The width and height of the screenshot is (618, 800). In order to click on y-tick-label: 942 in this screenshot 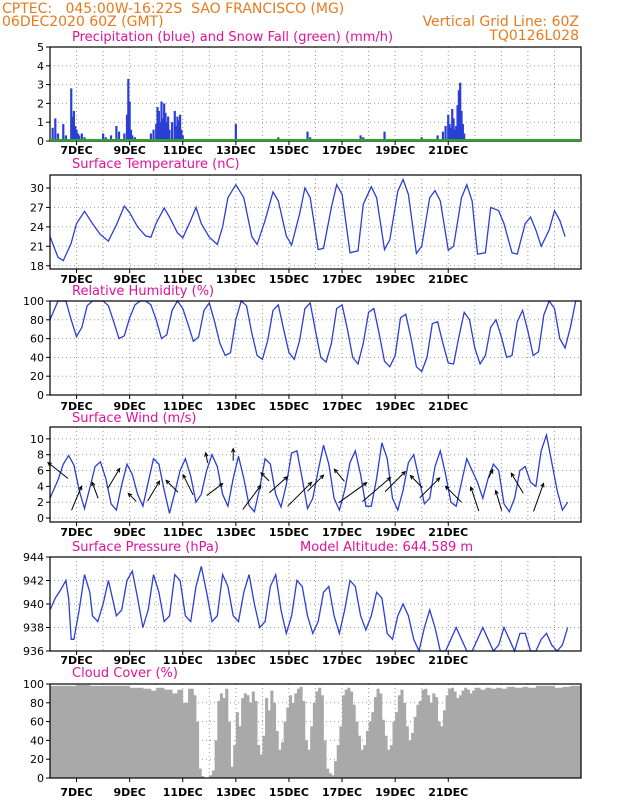, I will do `click(33, 581)`.